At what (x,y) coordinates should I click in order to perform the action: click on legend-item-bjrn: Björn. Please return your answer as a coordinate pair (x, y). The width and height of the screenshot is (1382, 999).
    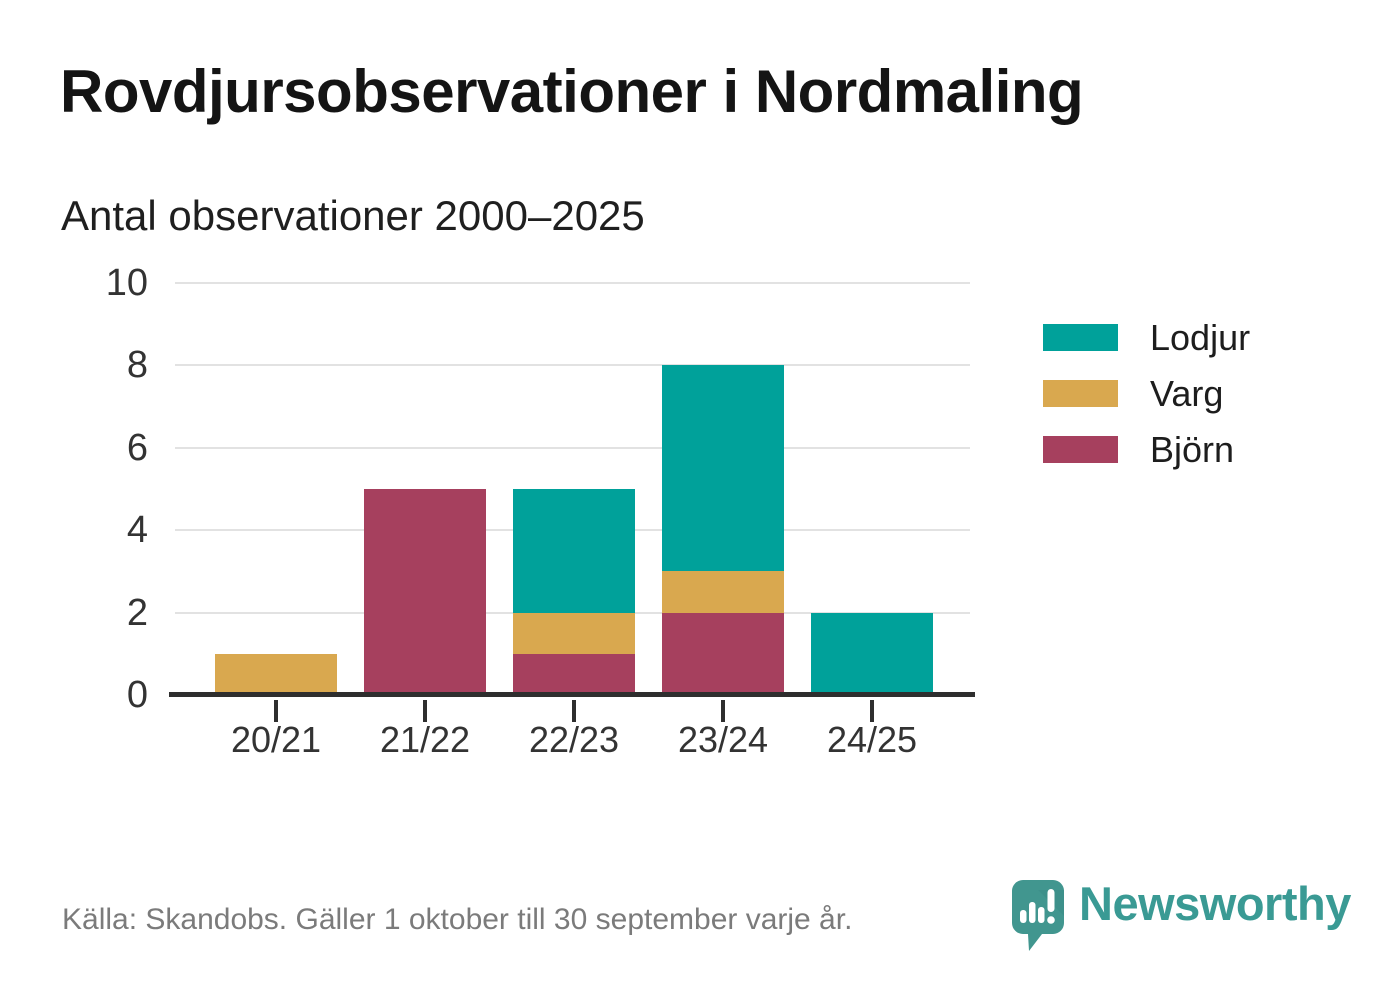
    Looking at the image, I should click on (1146, 449).